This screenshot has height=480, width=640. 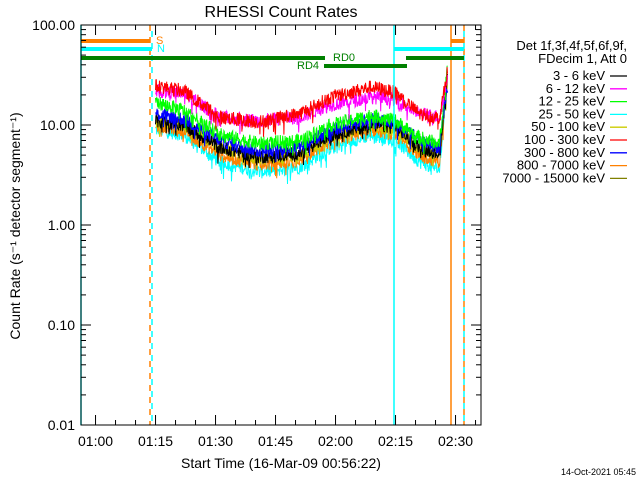 What do you see at coordinates (564, 152) in the screenshot?
I see `legend-label: 300 - 800 keV` at bounding box center [564, 152].